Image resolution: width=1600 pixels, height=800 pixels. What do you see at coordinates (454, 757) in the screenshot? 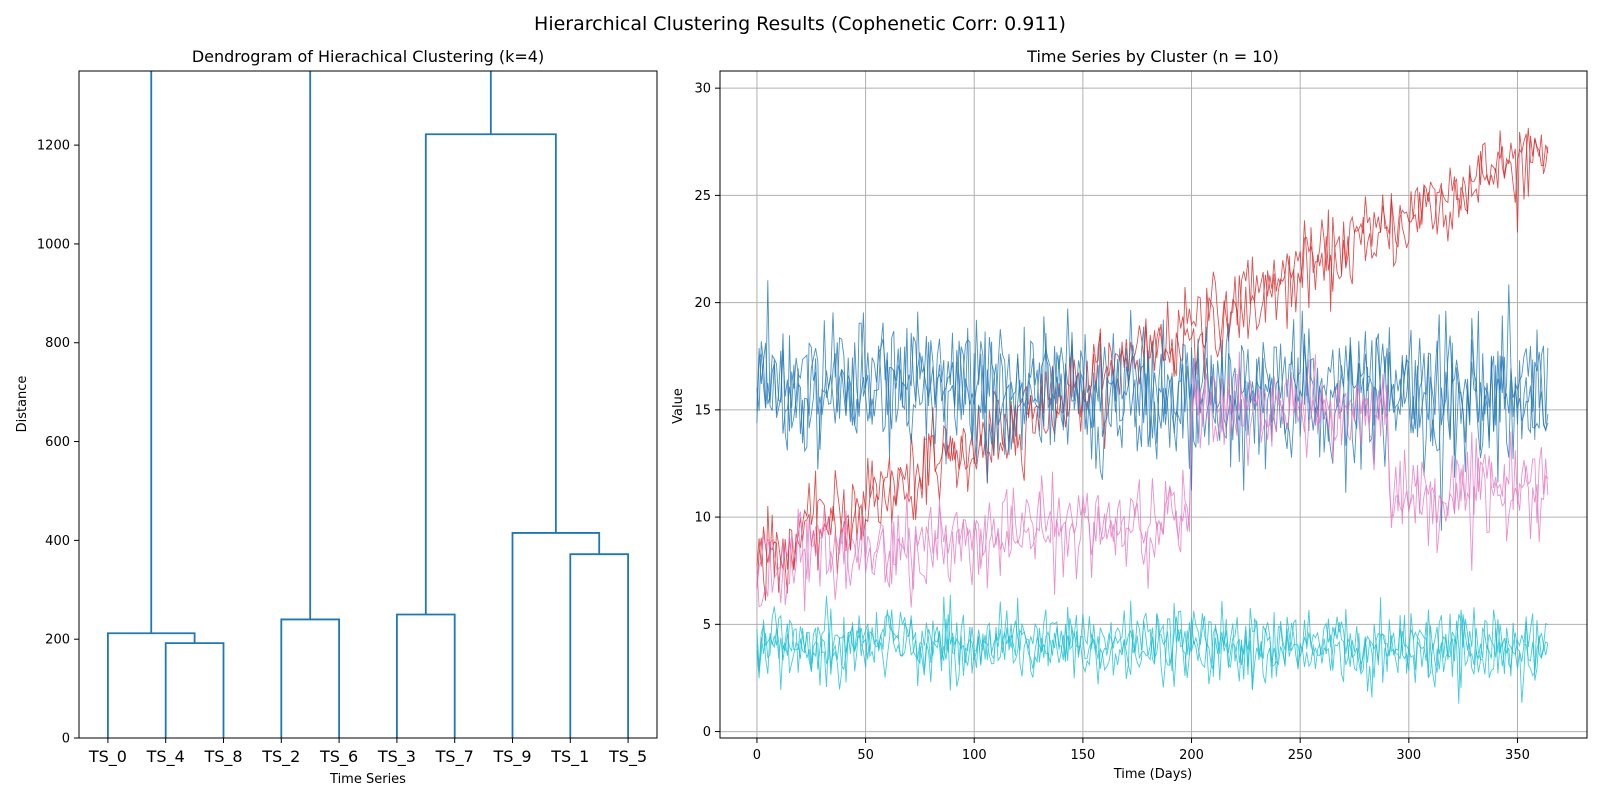
I see `dendrogram-leaf-label: TS_7` at bounding box center [454, 757].